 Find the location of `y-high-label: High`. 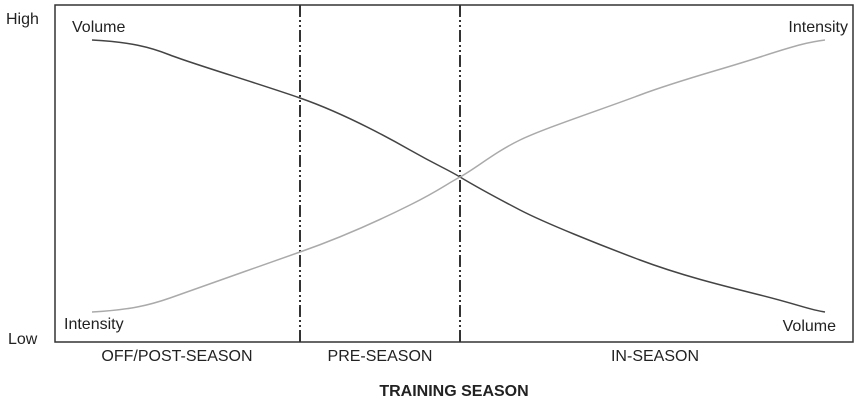

y-high-label: High is located at coordinates (22, 19).